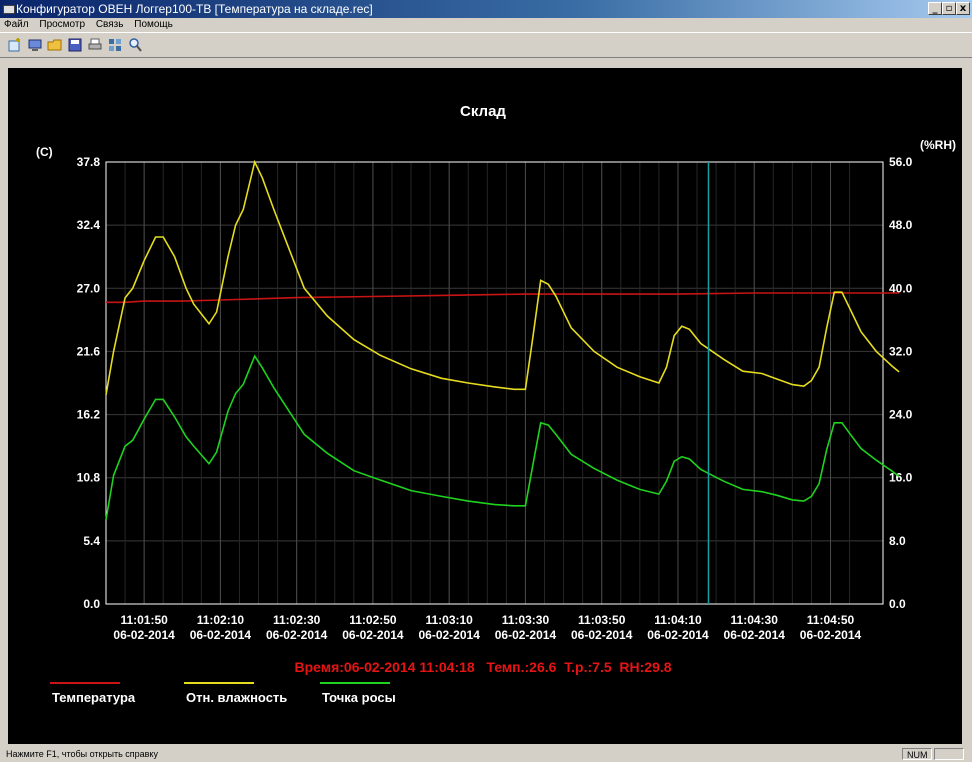 This screenshot has height=762, width=972. What do you see at coordinates (897, 604) in the screenshot?
I see `y-tick-label-right: 0.0` at bounding box center [897, 604].